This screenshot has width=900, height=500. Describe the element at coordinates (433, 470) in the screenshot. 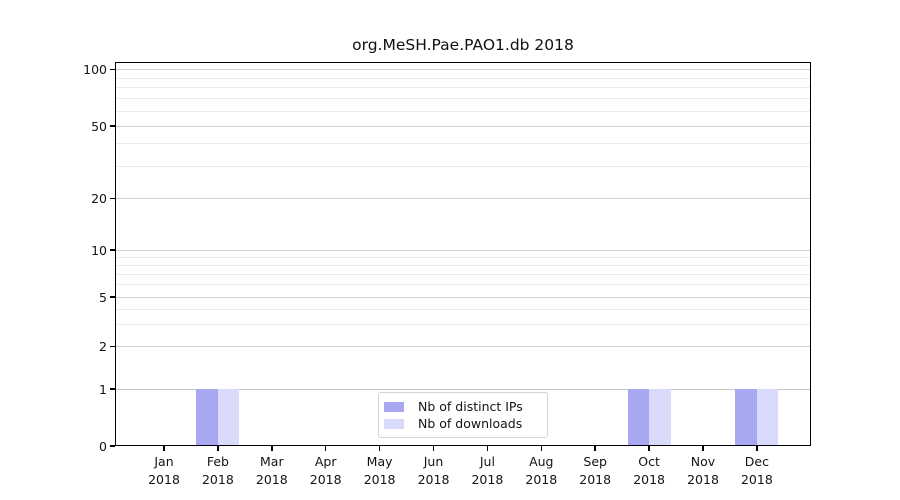

I see `x-tick-label: Jun 2018` at that location.